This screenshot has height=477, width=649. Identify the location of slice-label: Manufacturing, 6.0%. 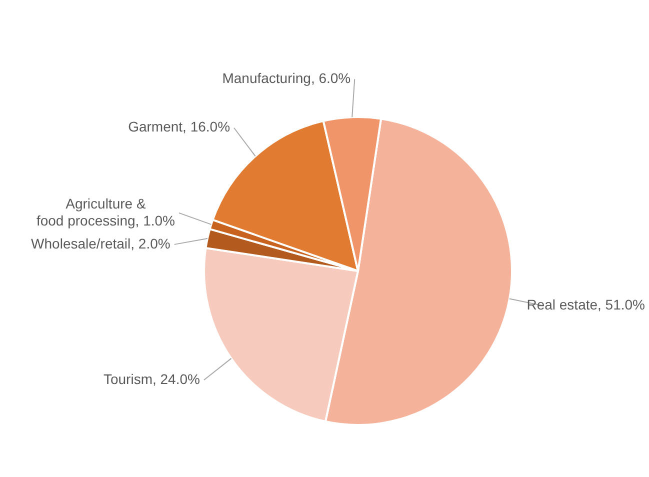
(286, 78).